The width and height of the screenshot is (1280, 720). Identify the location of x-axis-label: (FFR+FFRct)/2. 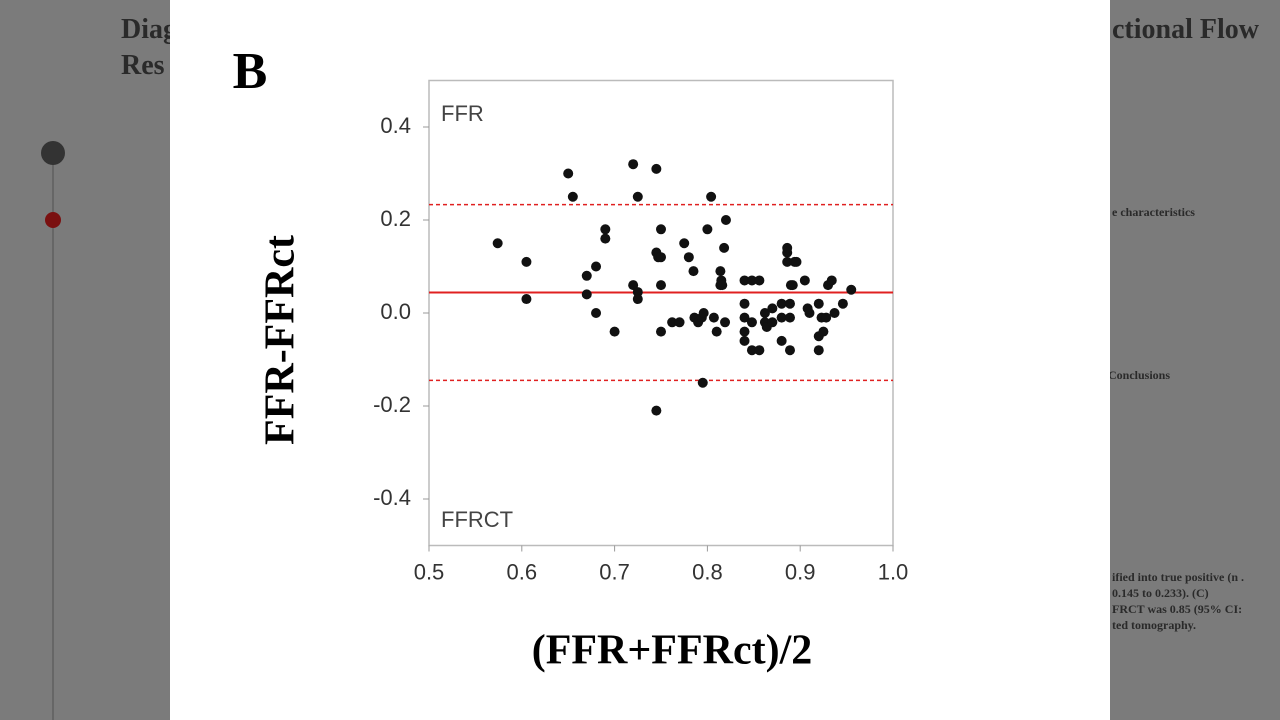
(672, 651).